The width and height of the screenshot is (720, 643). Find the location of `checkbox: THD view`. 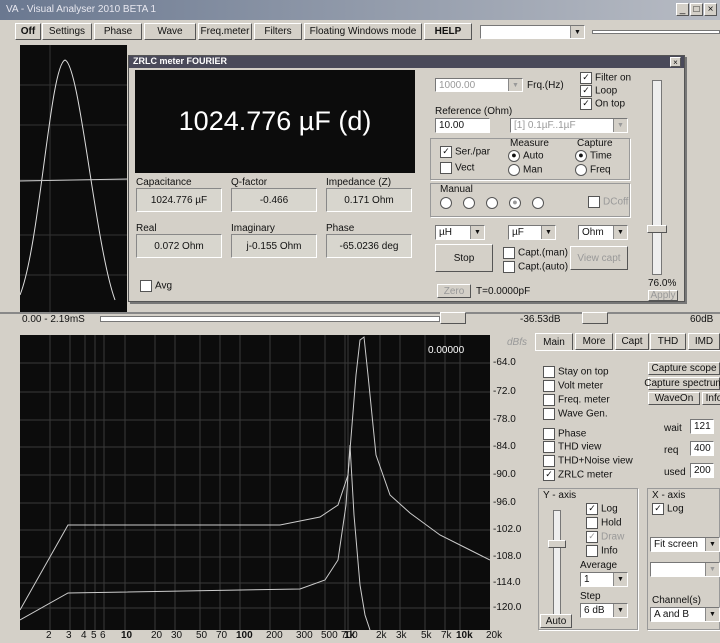

checkbox: THD view is located at coordinates (572, 447).